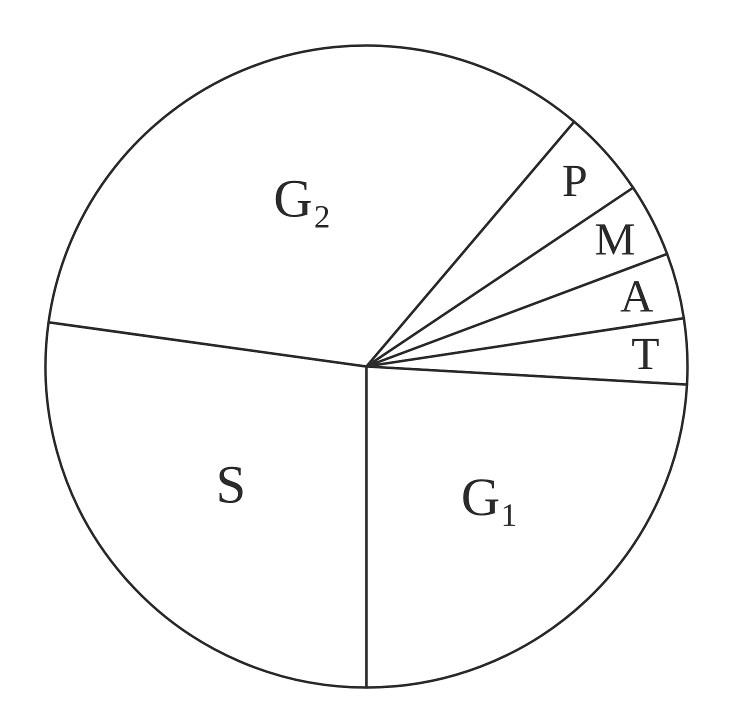  What do you see at coordinates (231, 484) in the screenshot?
I see `slice-label: S` at bounding box center [231, 484].